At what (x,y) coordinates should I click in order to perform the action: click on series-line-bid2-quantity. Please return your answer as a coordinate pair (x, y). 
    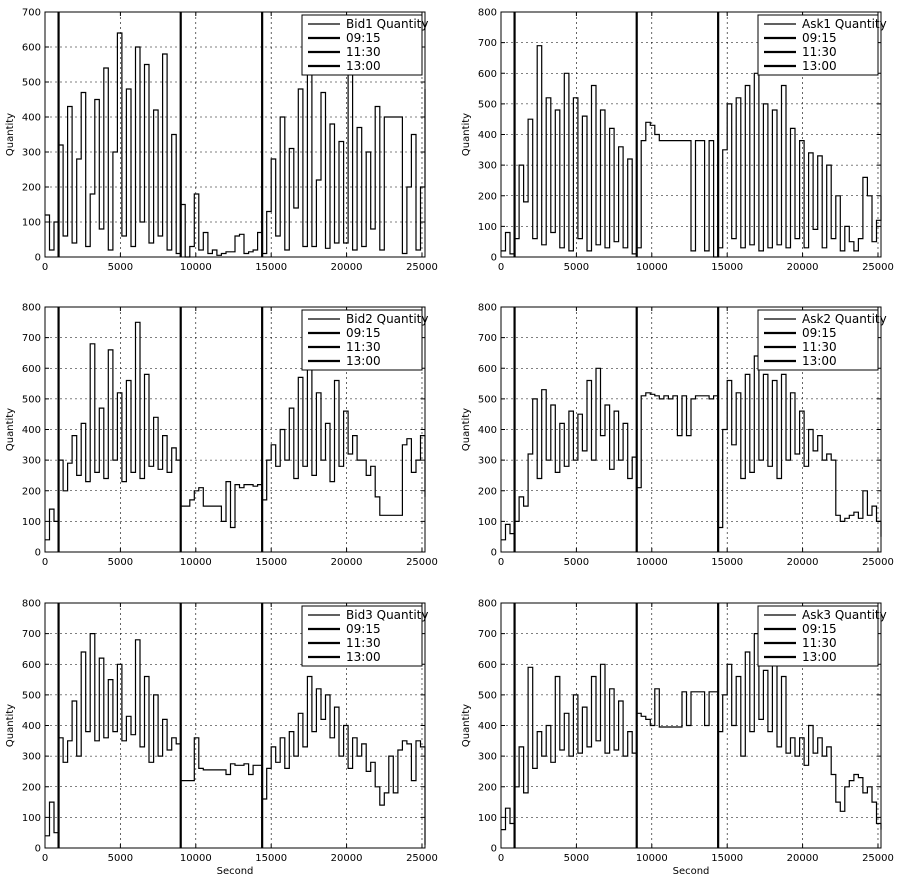
    Looking at the image, I should click on (235, 431).